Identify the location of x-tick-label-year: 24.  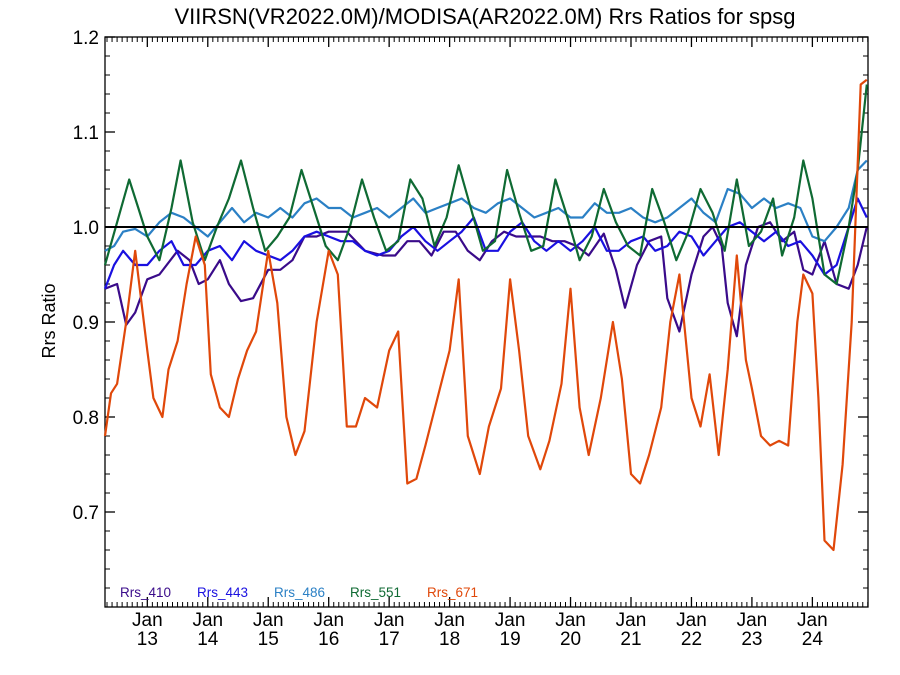
(813, 639).